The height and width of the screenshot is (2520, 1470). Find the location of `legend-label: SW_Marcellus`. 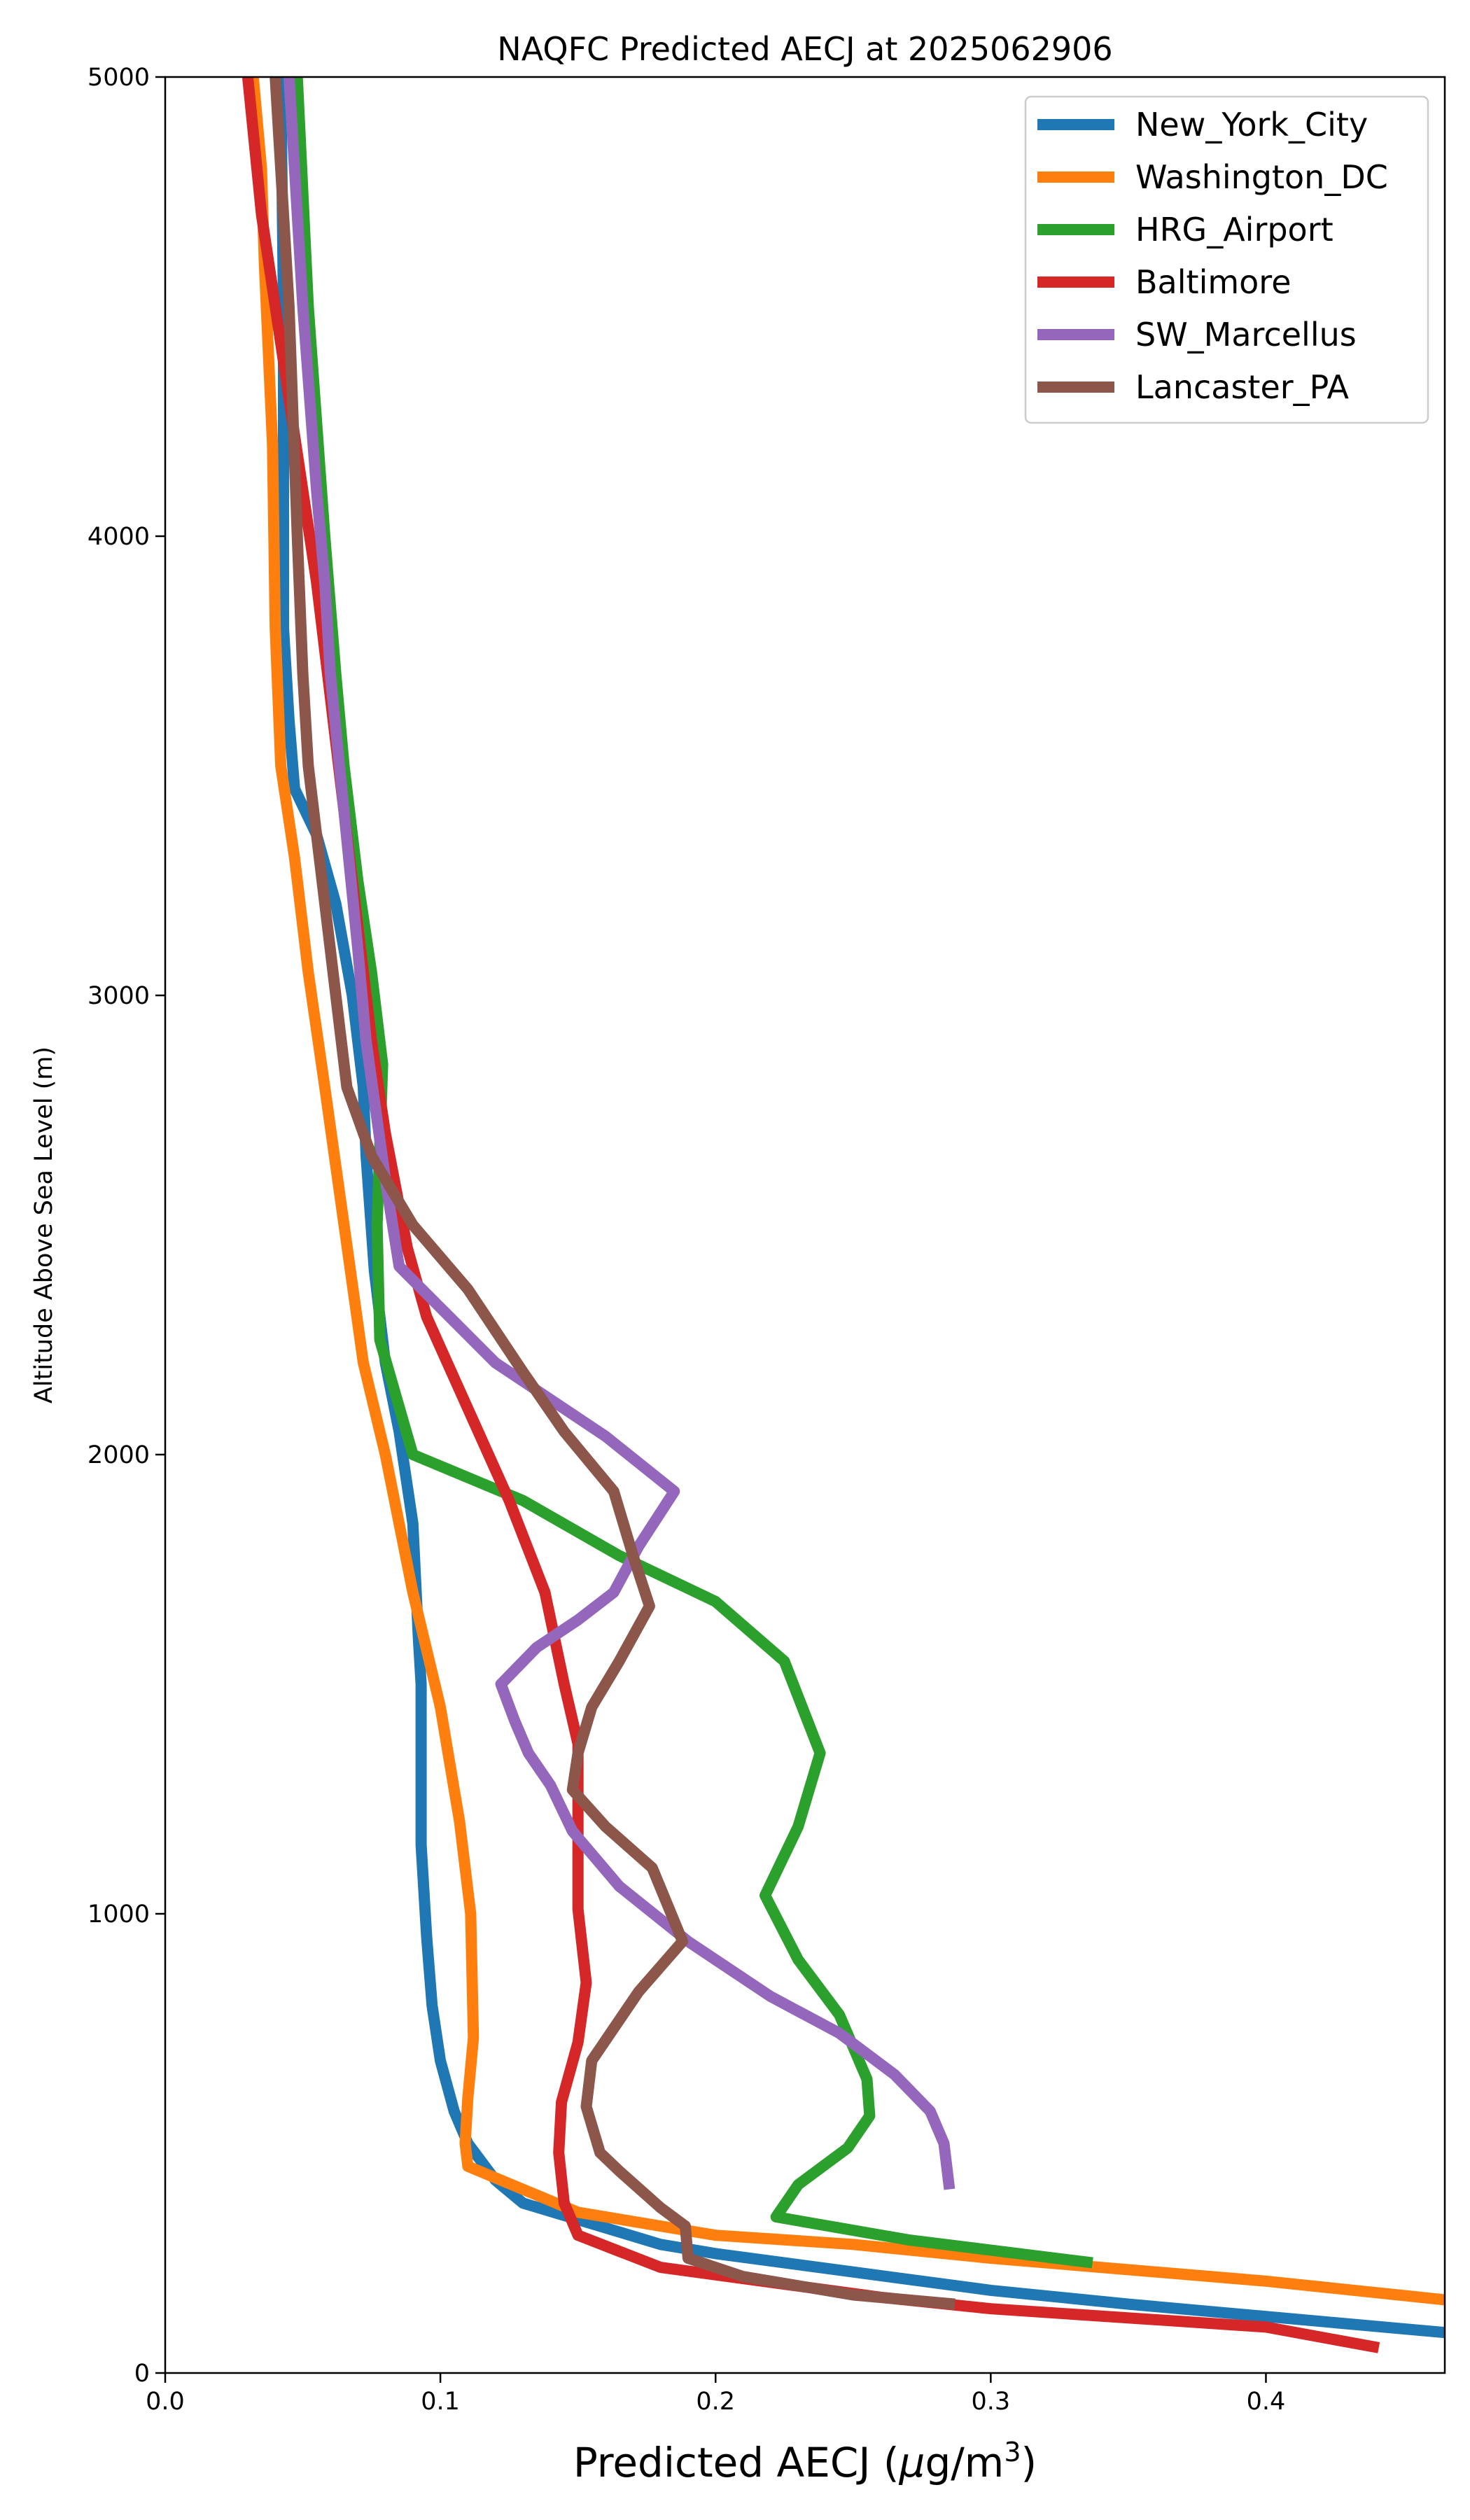

legend-label: SW_Marcellus is located at coordinates (1246, 335).